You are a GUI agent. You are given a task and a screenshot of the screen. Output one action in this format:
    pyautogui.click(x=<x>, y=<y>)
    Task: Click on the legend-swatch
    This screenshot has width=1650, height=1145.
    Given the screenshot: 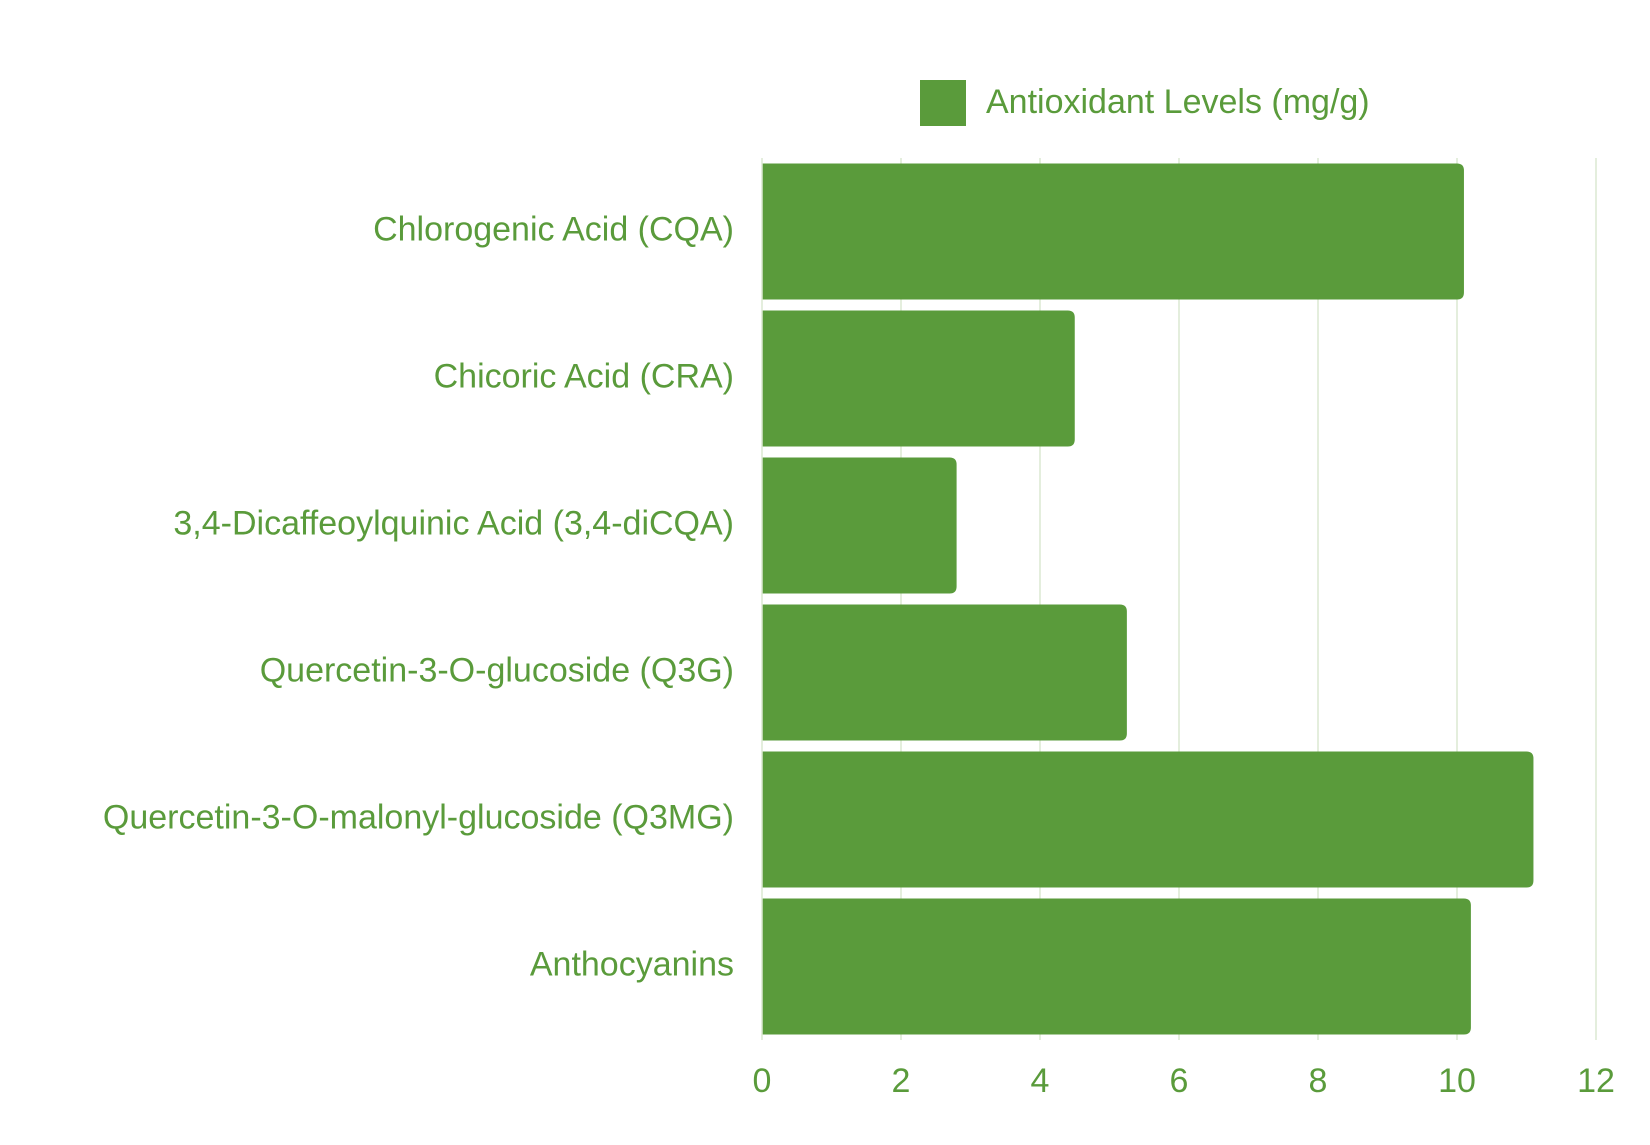 What is the action you would take?
    pyautogui.click(x=943, y=103)
    